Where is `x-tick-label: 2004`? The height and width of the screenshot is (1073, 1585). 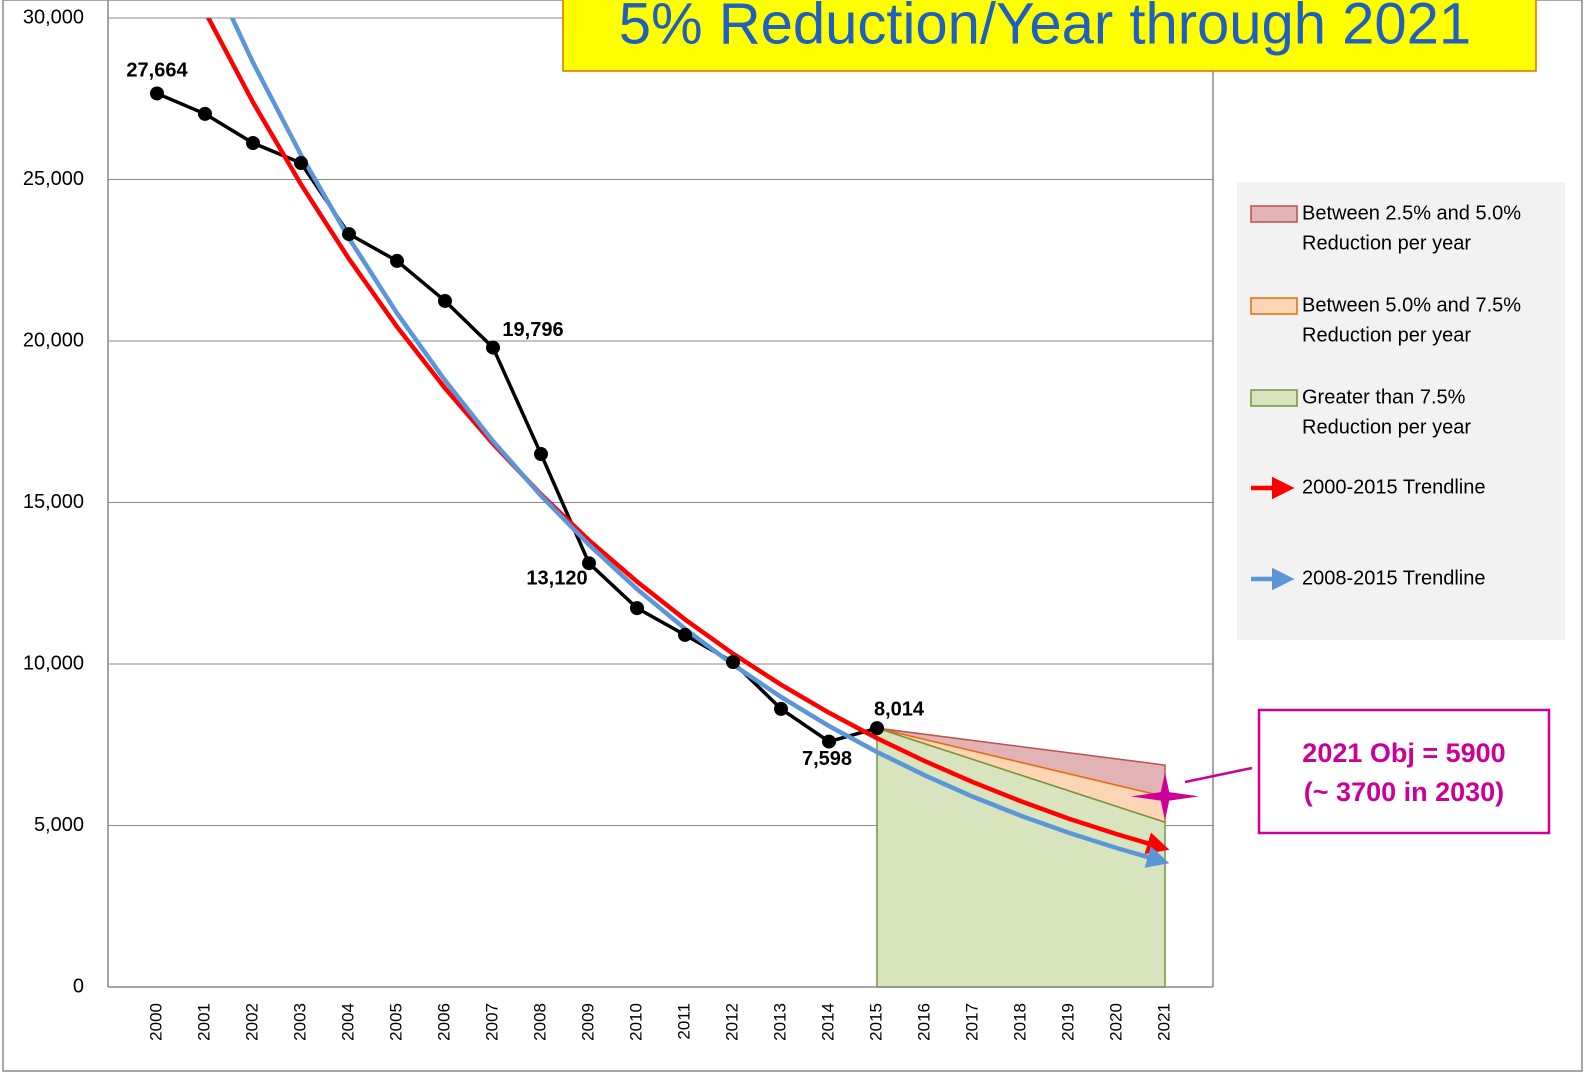 x-tick-label: 2004 is located at coordinates (347, 1022).